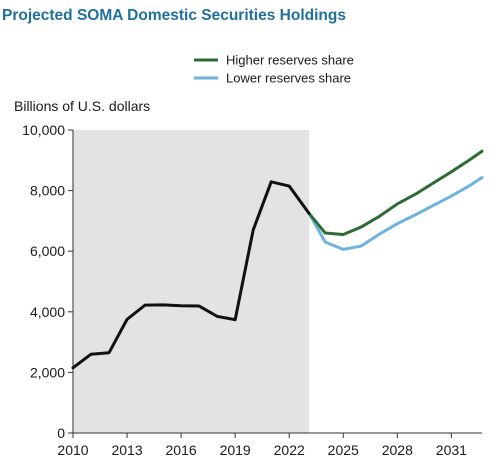  I want to click on x-tick-label: 2016, so click(181, 450).